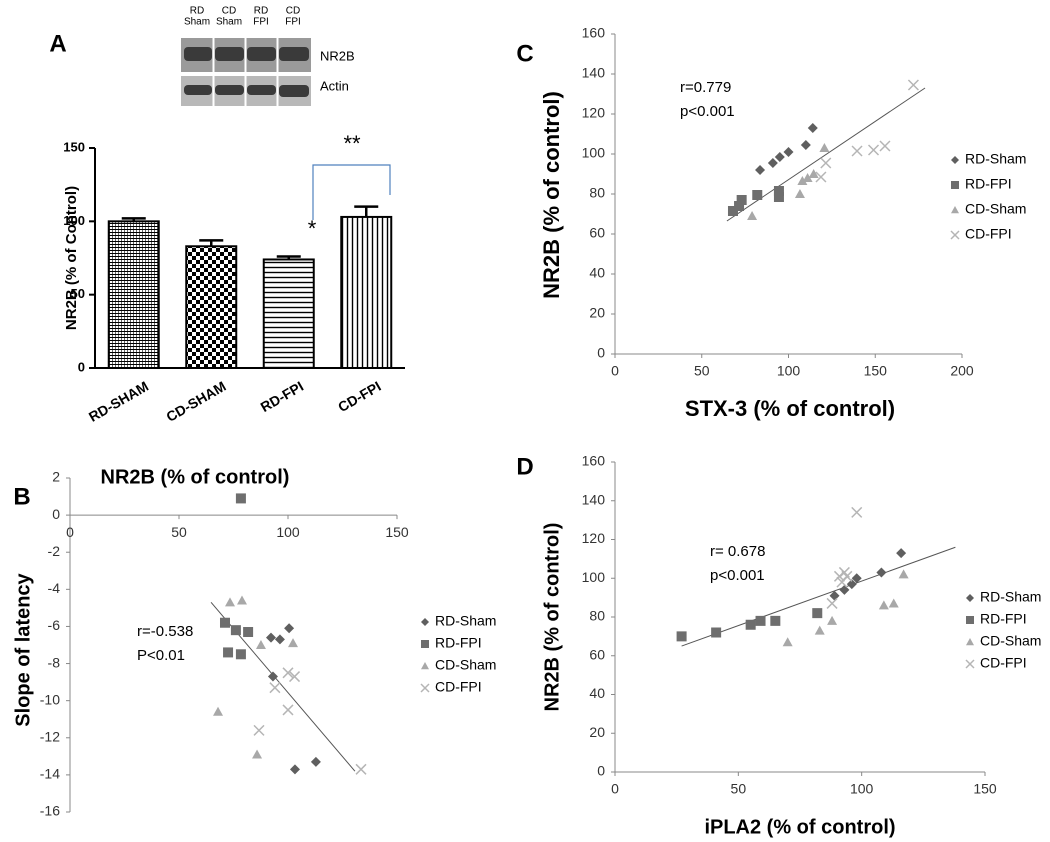 This screenshot has width=1050, height=842. I want to click on significance-bracket, so click(351, 192).